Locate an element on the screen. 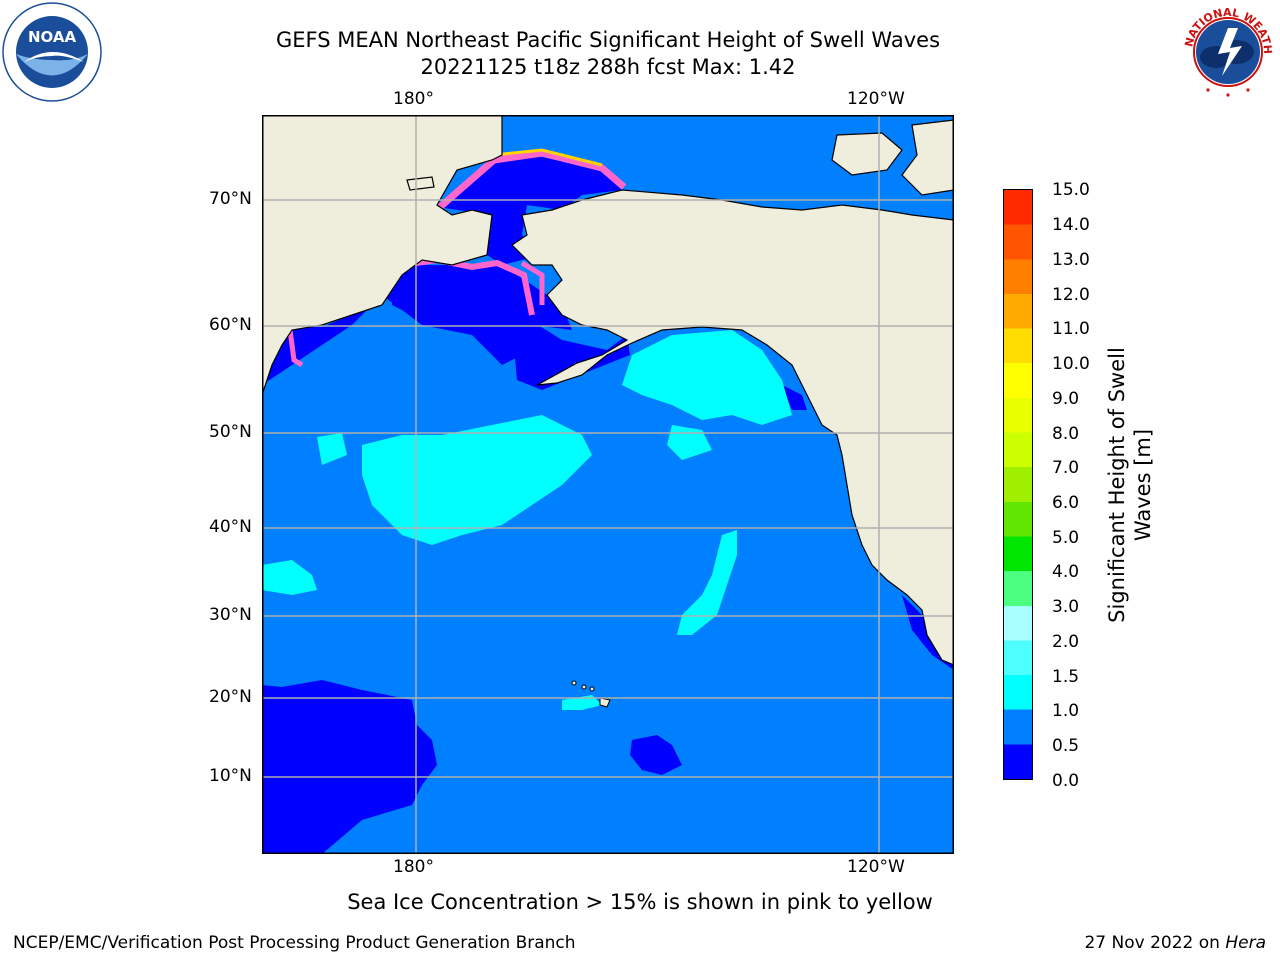 This screenshot has height=960, width=1280. colorbar-tick: 15.0 is located at coordinates (1071, 190).